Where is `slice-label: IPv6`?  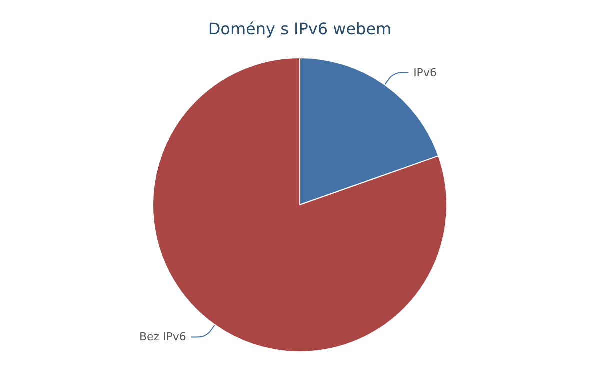
slice-label: IPv6 is located at coordinates (425, 73).